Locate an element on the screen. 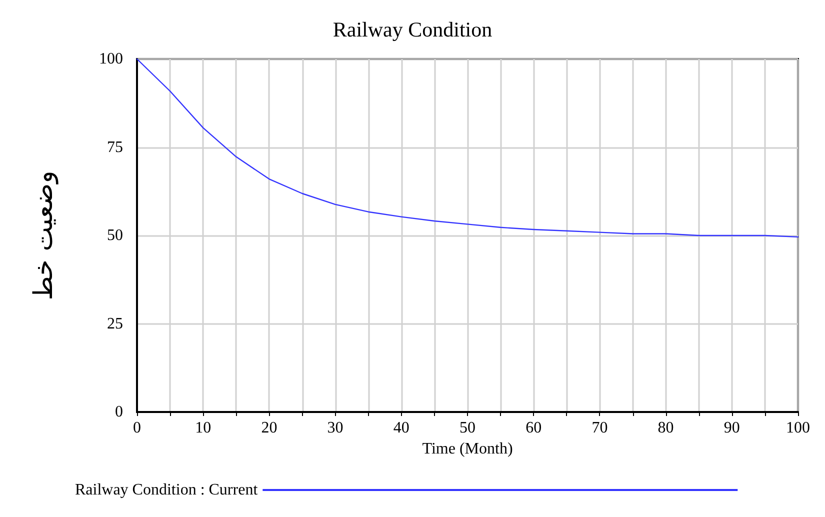  y-tick-label: 50 is located at coordinates (115, 235).